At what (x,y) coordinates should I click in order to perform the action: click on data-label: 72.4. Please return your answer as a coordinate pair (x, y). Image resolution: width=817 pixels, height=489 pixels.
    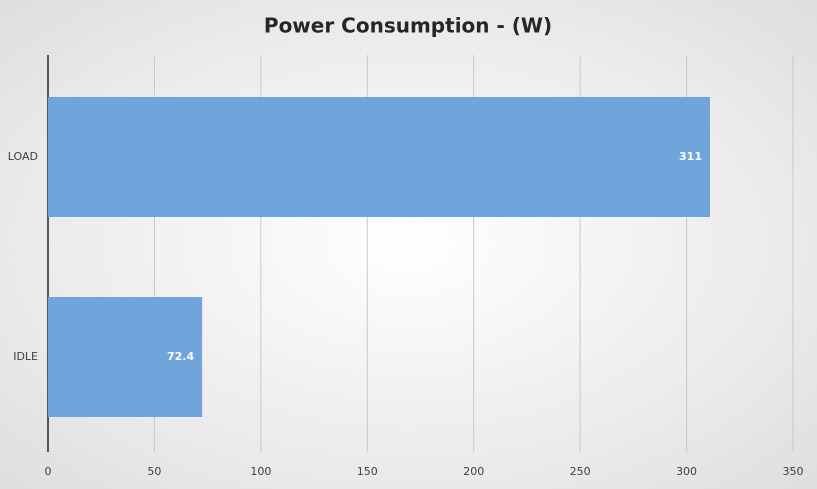
    Looking at the image, I should click on (180, 356).